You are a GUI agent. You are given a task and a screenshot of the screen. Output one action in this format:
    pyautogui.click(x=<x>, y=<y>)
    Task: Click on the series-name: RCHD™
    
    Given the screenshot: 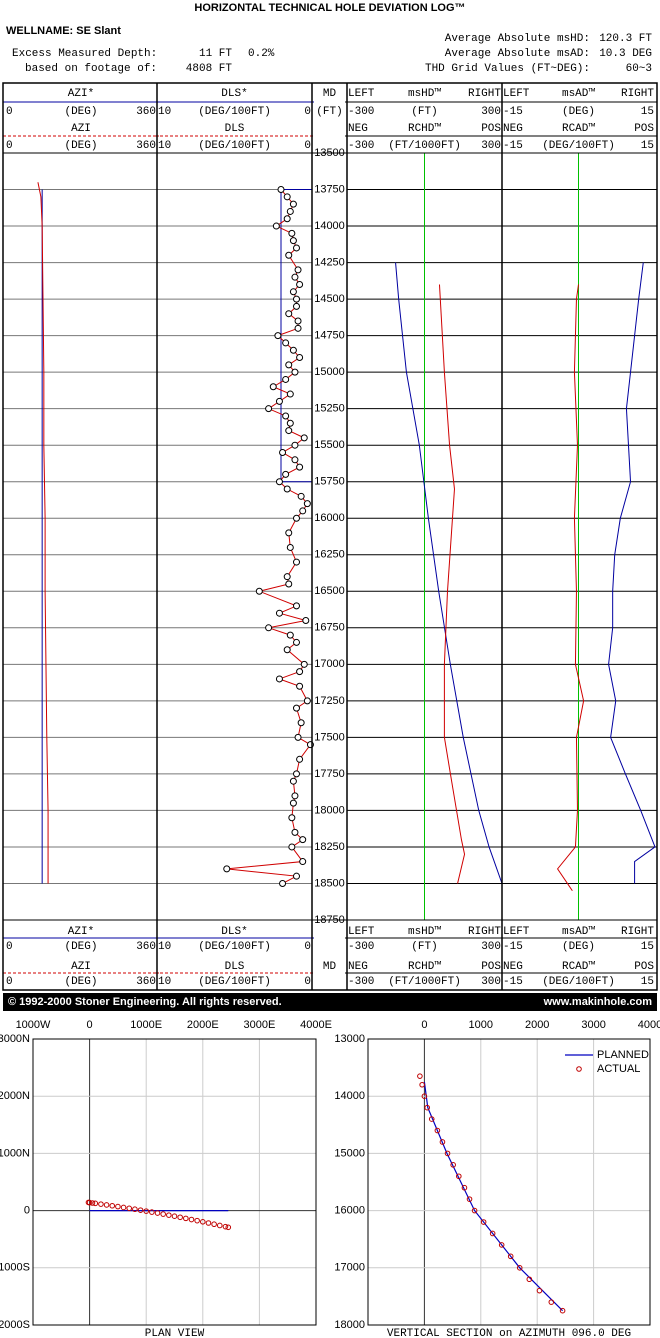 What is the action you would take?
    pyautogui.click(x=424, y=967)
    